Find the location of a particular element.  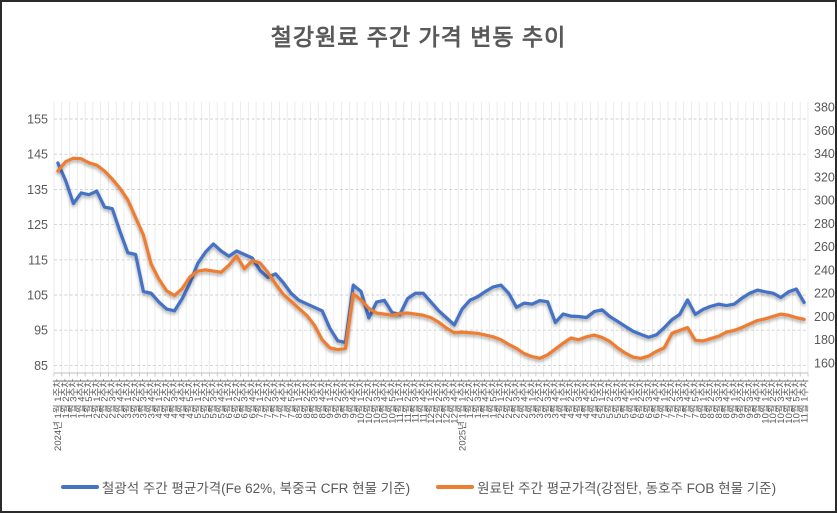

x-axis-category-label: 12월 2주차 is located at coordinates (439, 401).